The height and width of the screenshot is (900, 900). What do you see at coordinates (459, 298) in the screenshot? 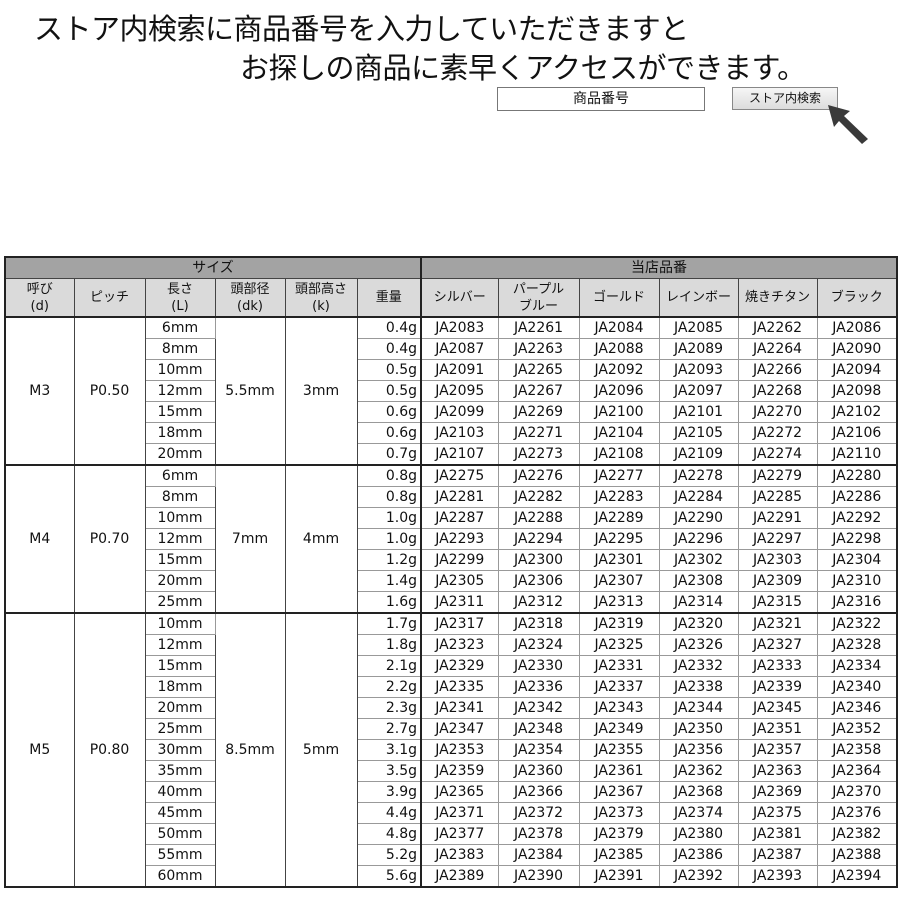
I see `column-header: シルバー` at bounding box center [459, 298].